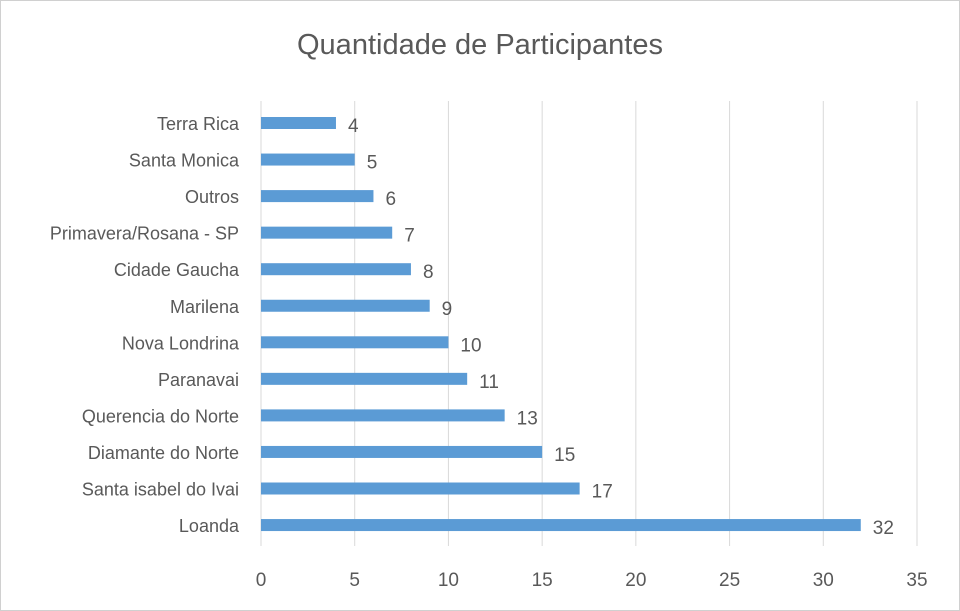  I want to click on data-label: 9, so click(447, 309).